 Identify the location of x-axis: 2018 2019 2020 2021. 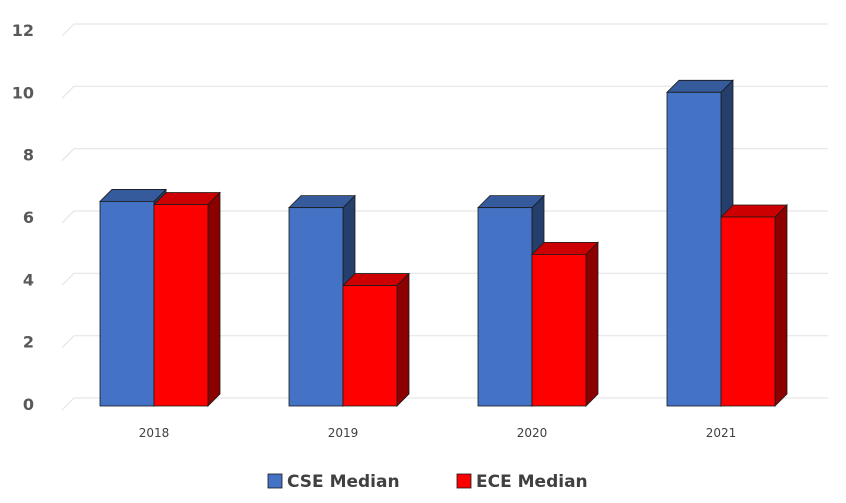
(438, 433).